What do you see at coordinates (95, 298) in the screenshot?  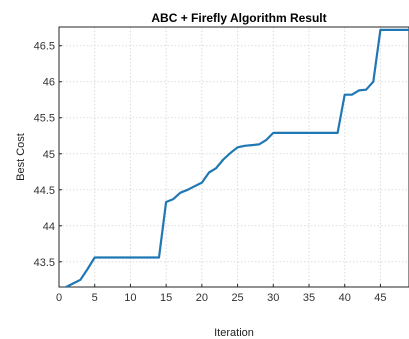 I see `x-tick-label: 5` at bounding box center [95, 298].